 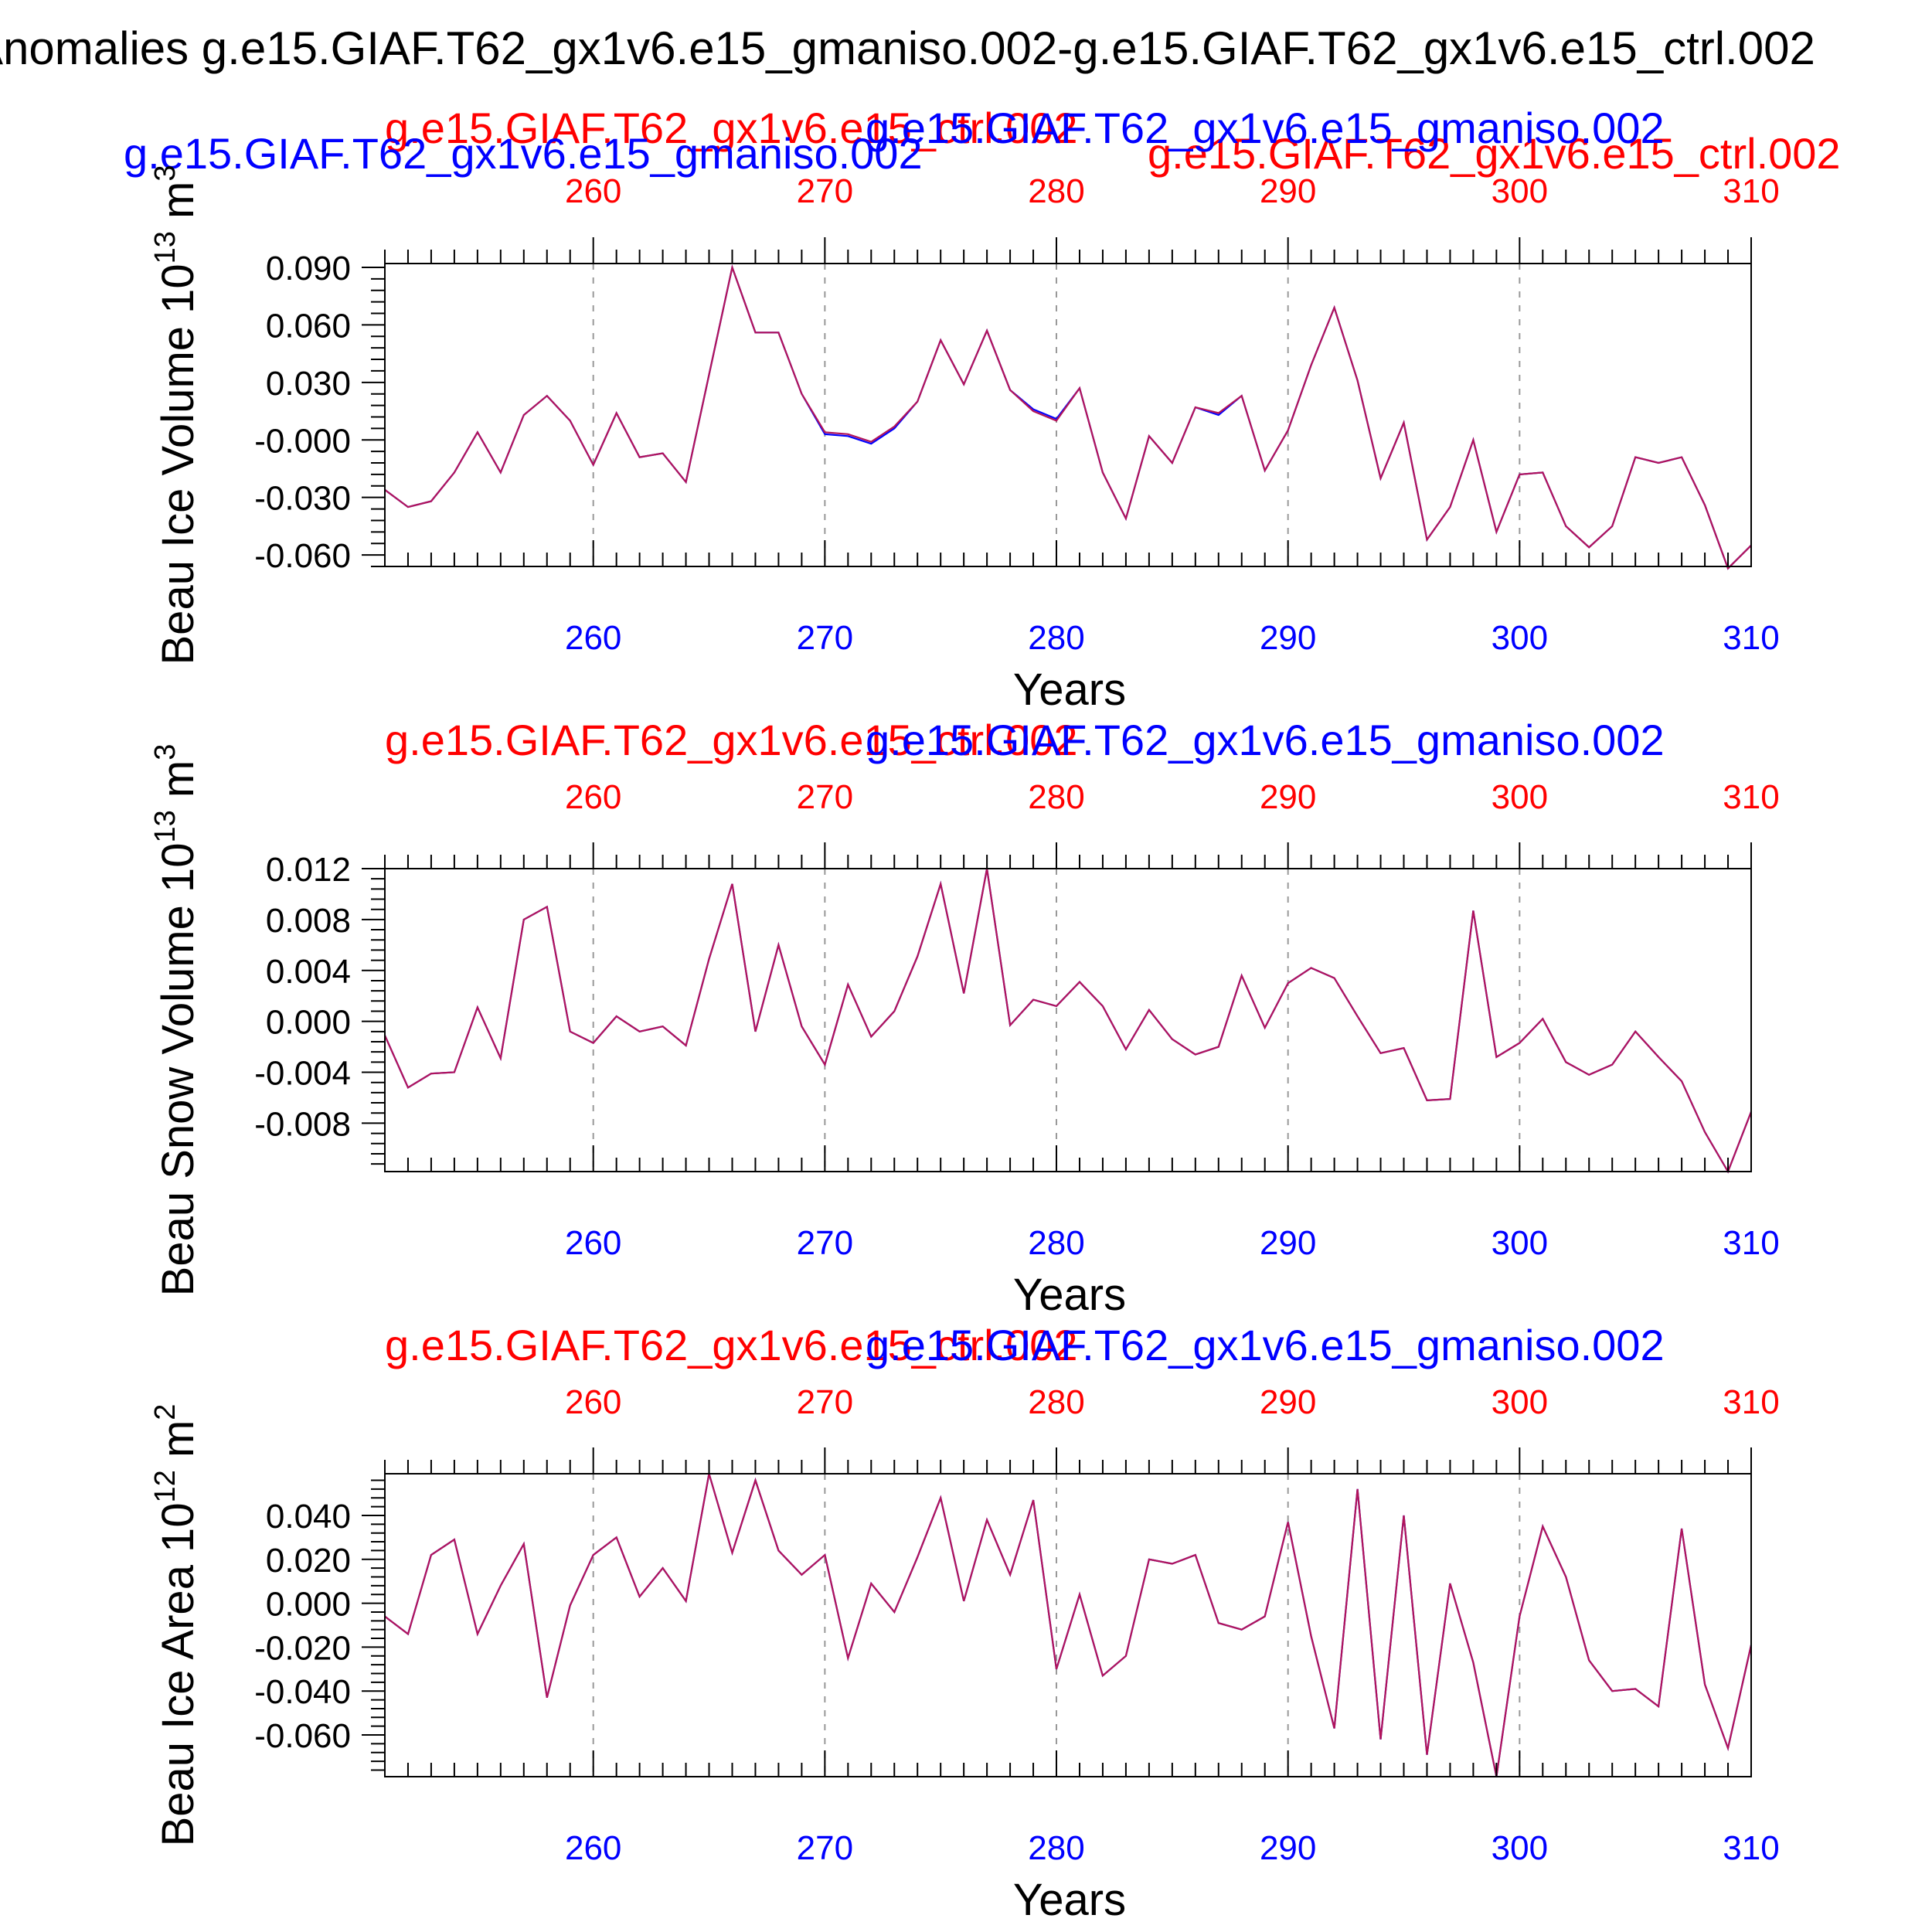 I want to click on y-tick-label: 0.060, so click(x=308, y=326).